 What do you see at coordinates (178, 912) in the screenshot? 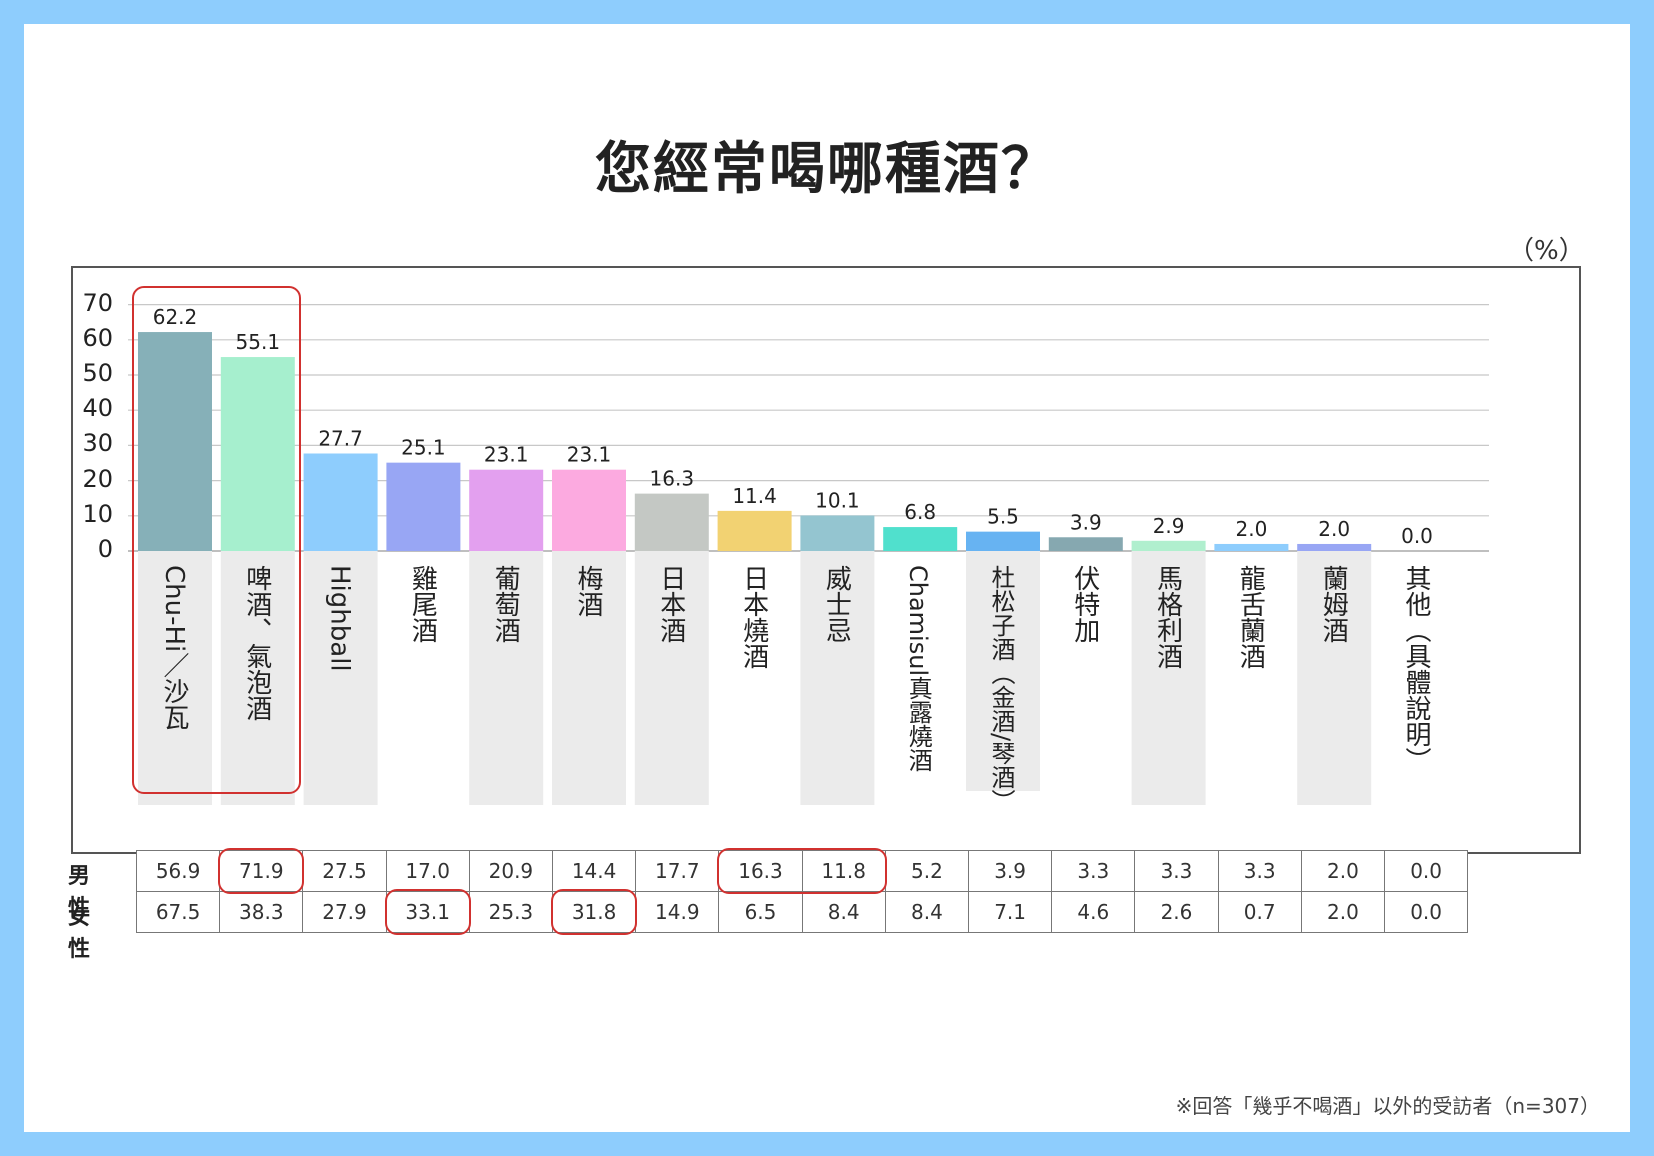
I see `table-cell: 67.5` at bounding box center [178, 912].